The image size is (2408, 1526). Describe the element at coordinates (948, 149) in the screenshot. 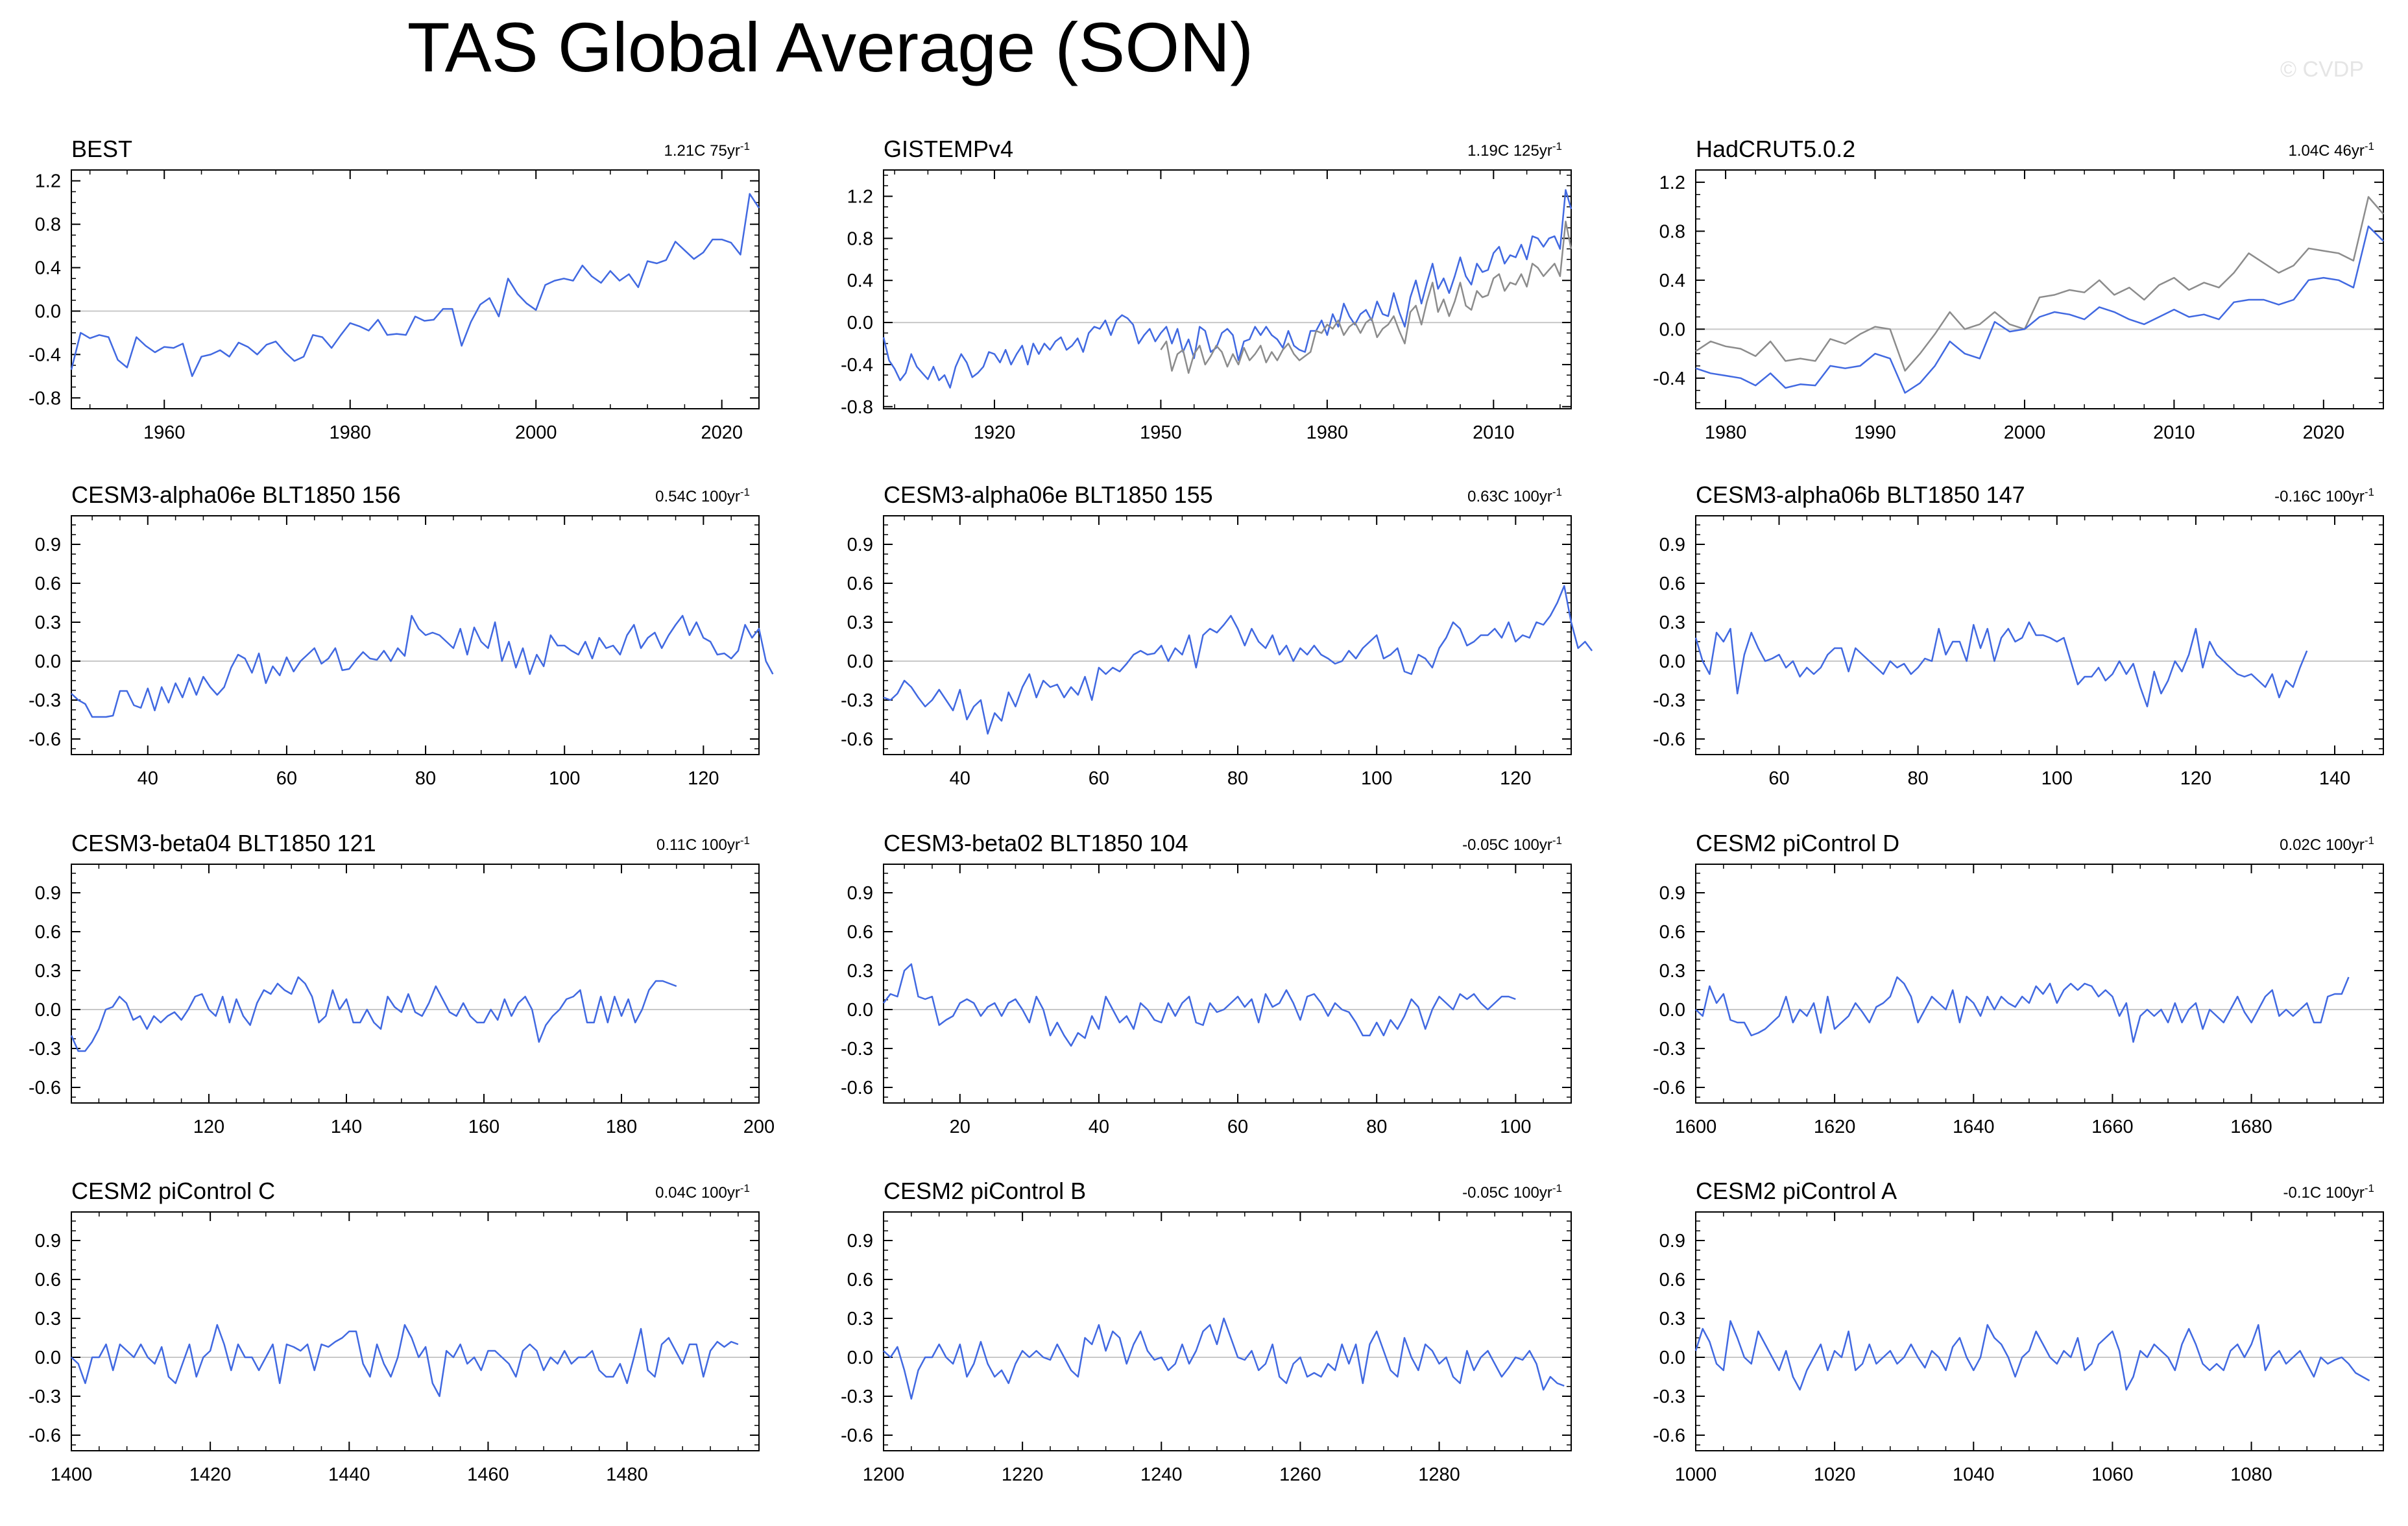

I see `panel-title: GISTEMPv4` at that location.